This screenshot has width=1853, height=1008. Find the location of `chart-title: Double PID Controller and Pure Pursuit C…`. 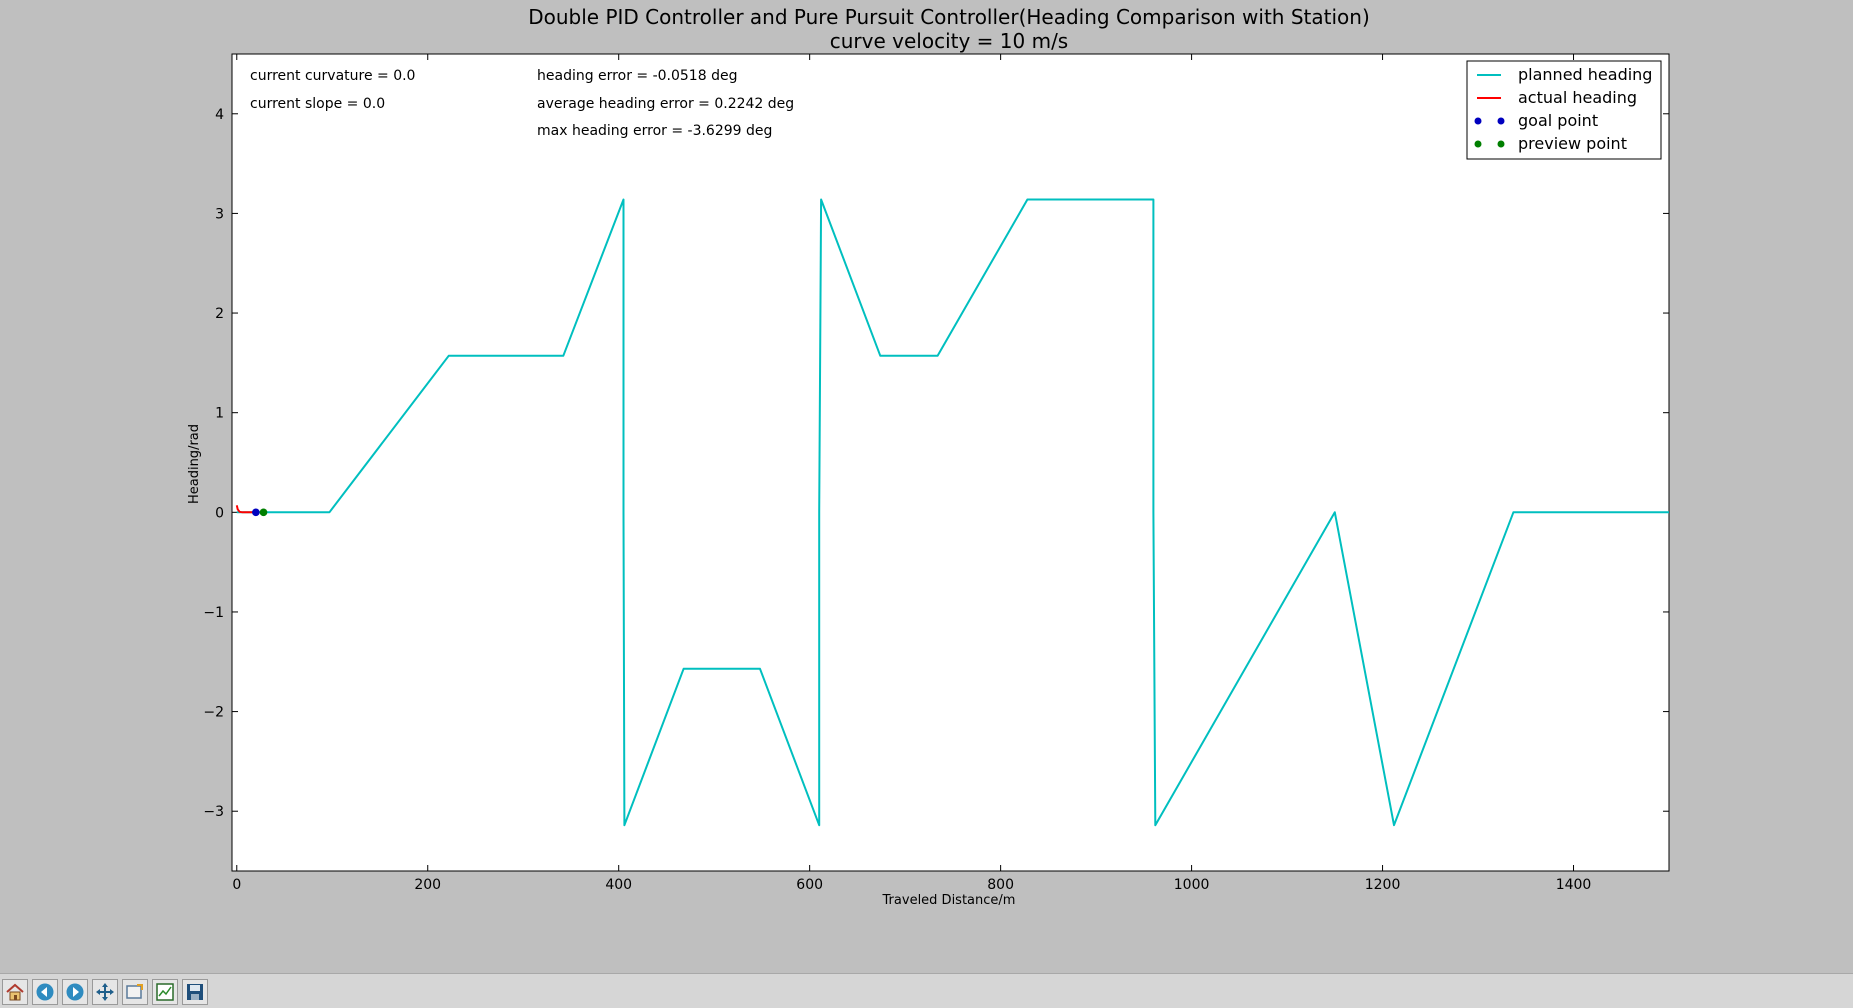

chart-title: Double PID Controller and Pure Pursuit C… is located at coordinates (949, 17).